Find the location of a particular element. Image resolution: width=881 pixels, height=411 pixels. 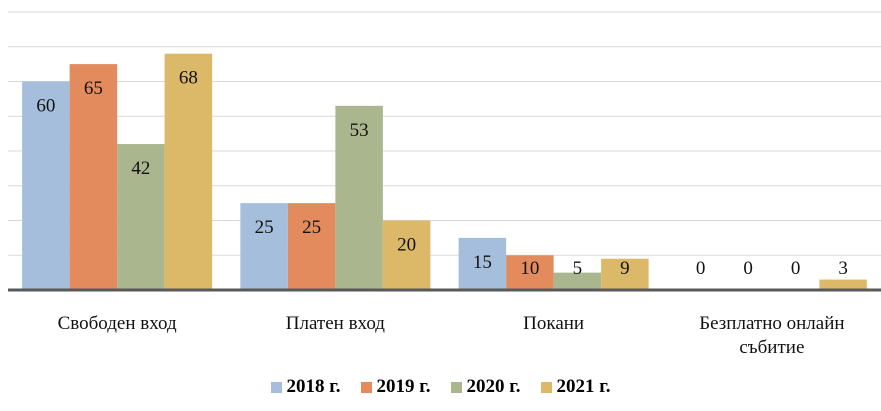

data-label: 42 is located at coordinates (140, 168).